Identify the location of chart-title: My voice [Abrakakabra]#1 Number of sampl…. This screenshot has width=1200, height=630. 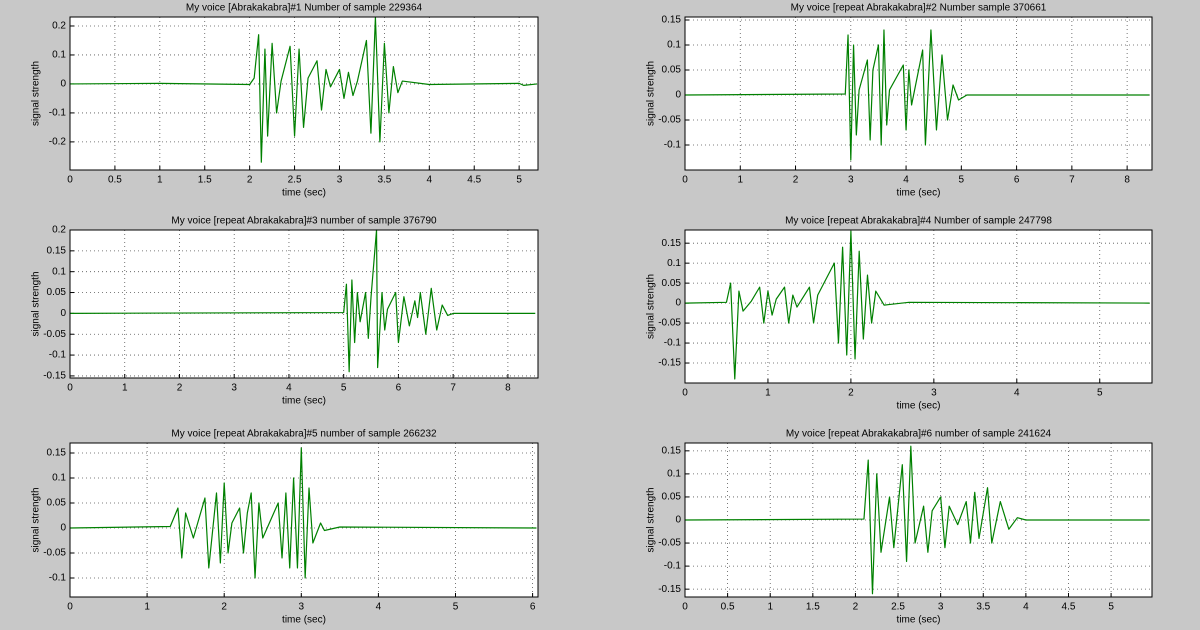
(304, 8).